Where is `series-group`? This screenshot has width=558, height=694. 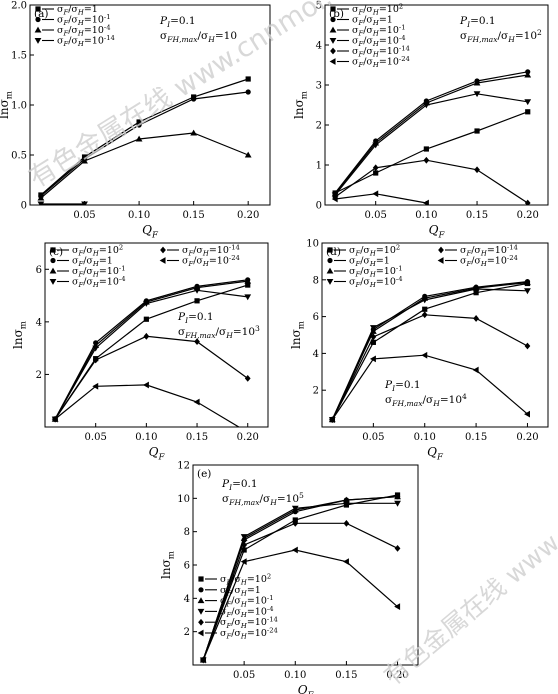 series-group is located at coordinates (429, 351).